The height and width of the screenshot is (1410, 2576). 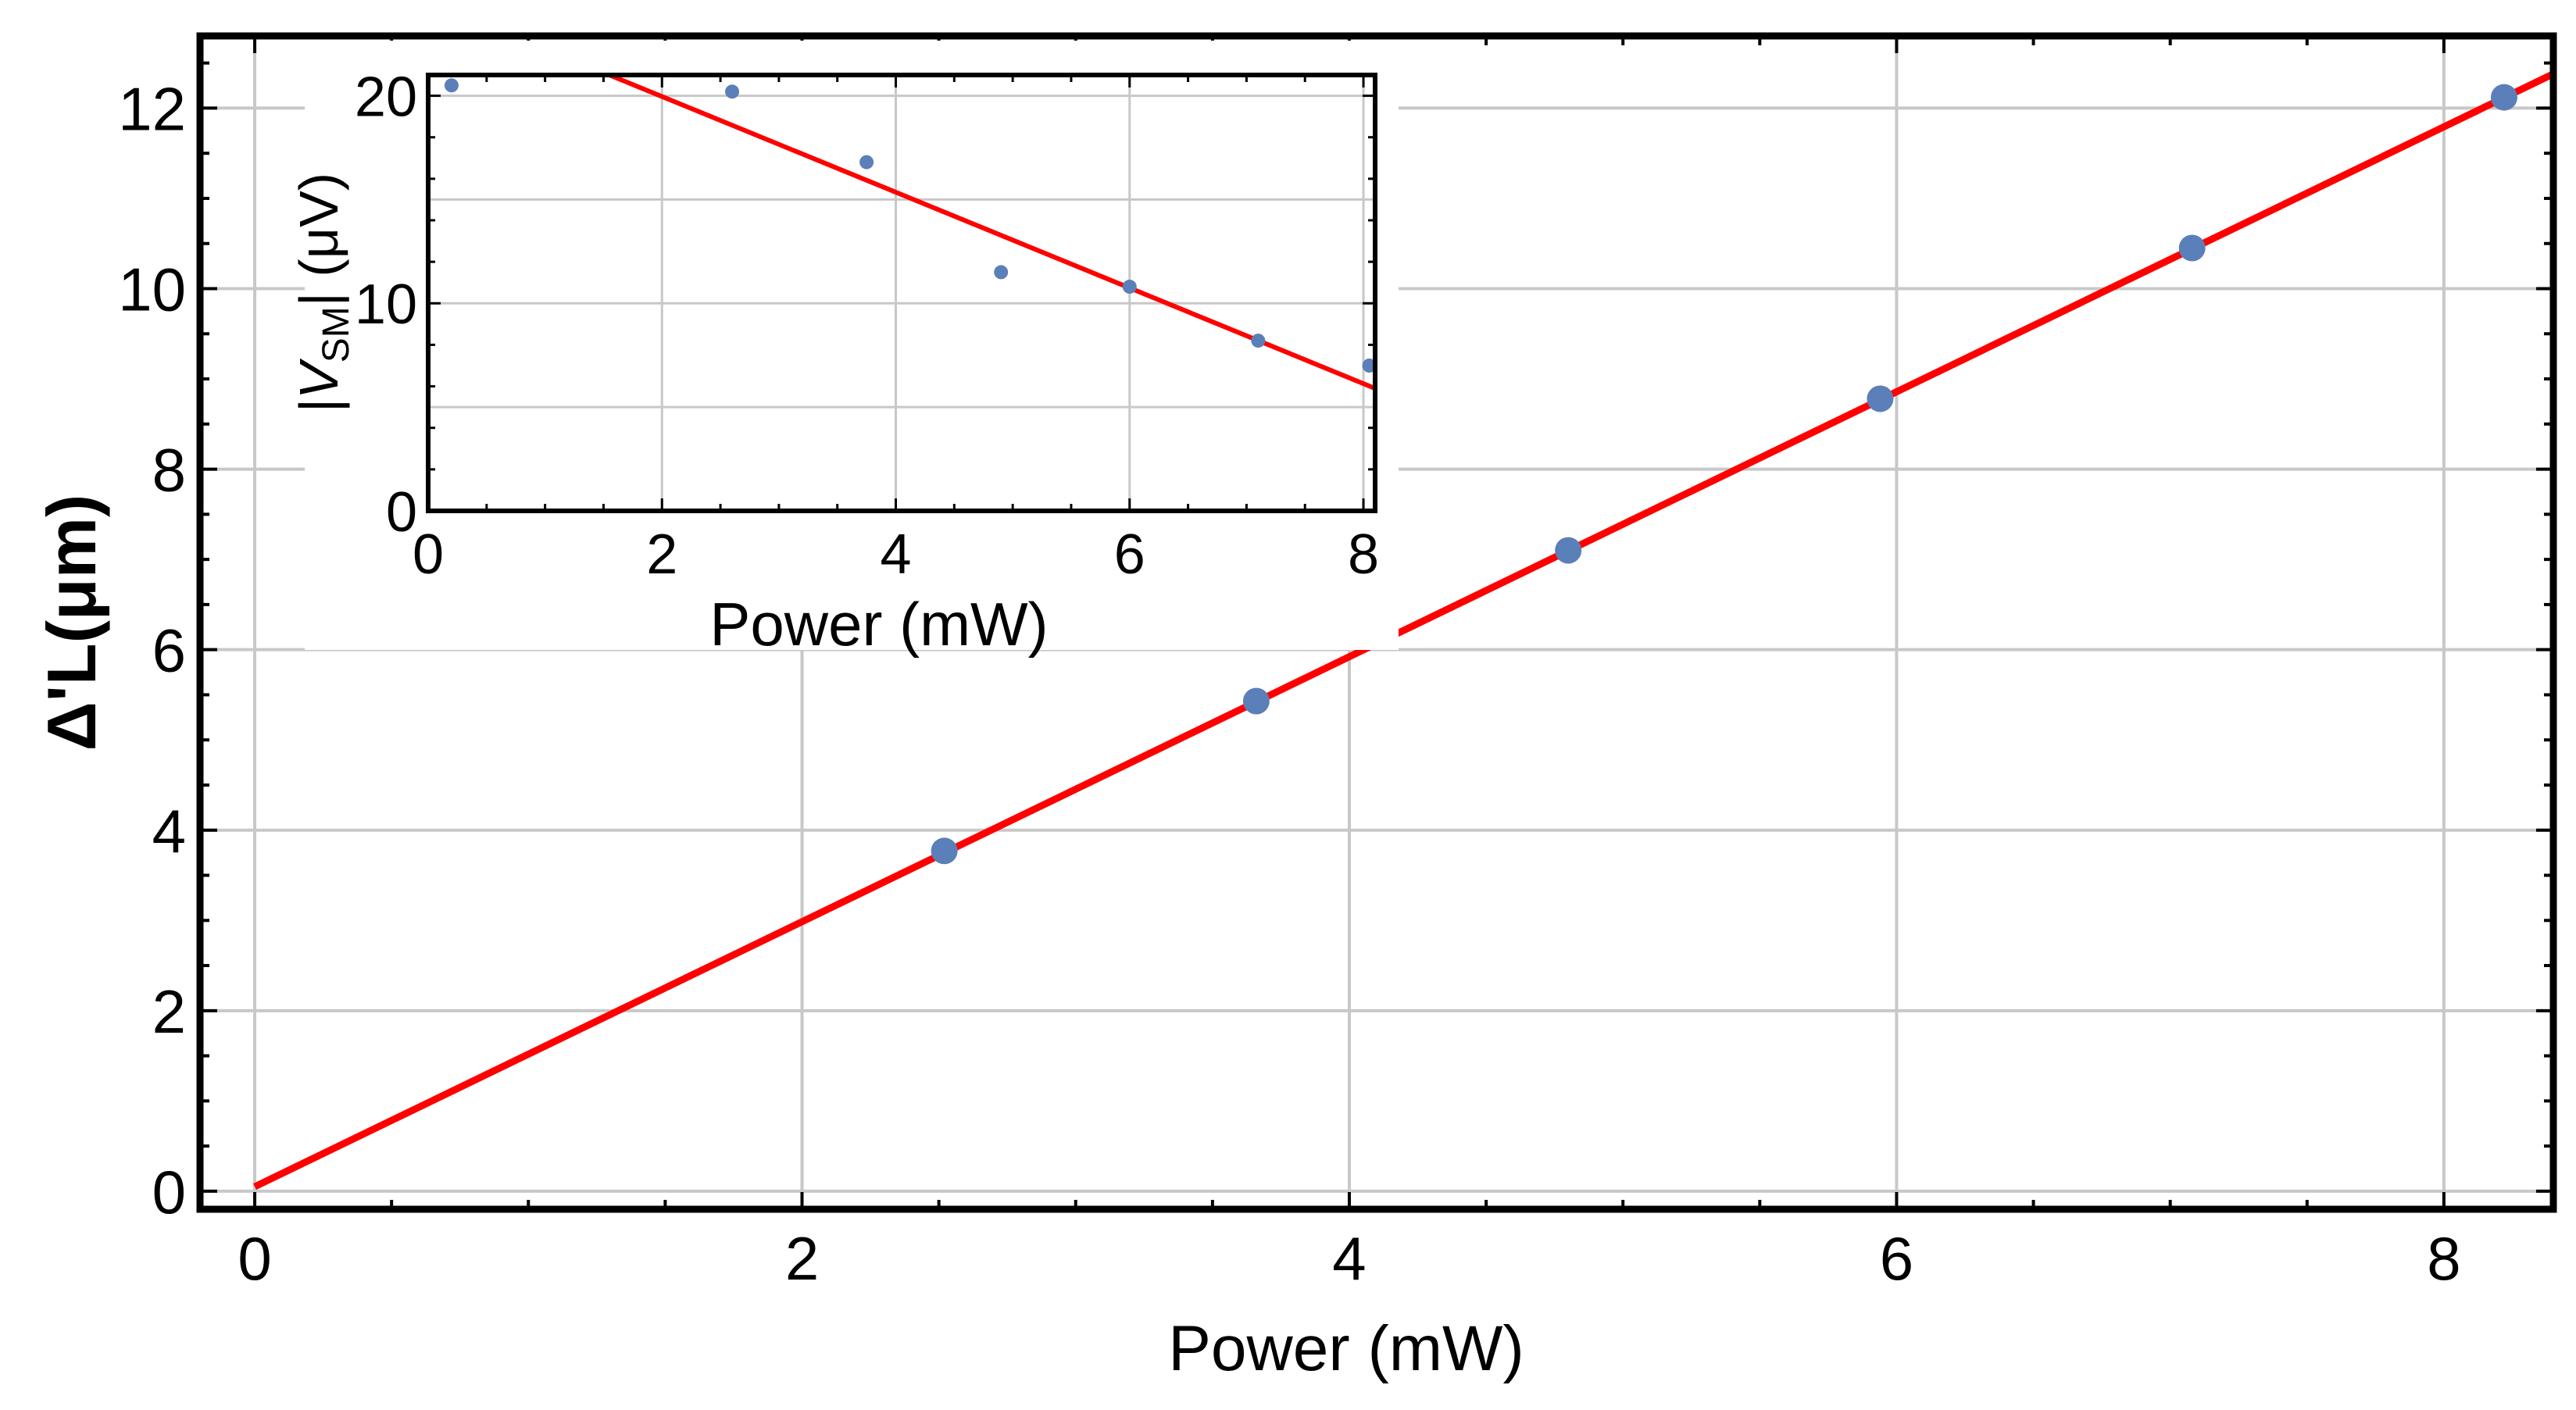 I want to click on inset-y-label-prefix: |V, so click(x=319, y=385).